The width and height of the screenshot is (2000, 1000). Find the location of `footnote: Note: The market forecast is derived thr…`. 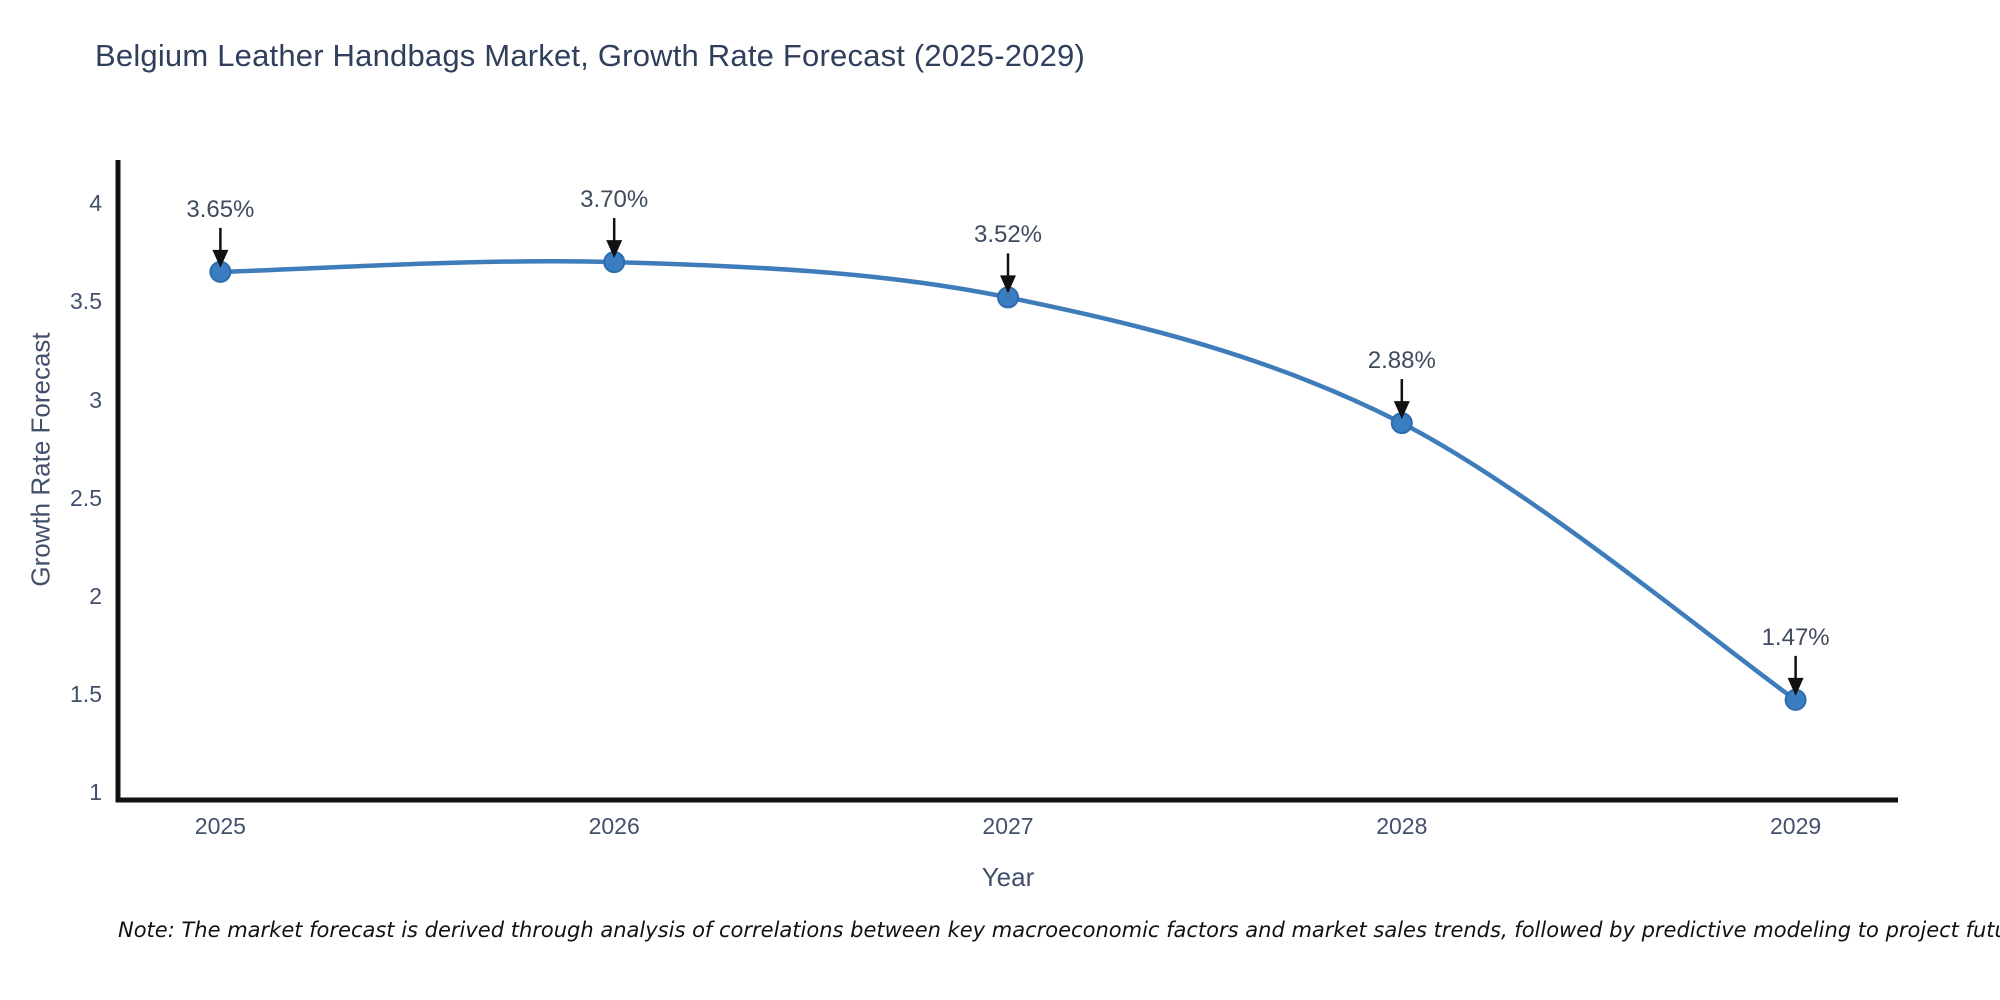

footnote: Note: The market forecast is derived thr… is located at coordinates (1059, 930).